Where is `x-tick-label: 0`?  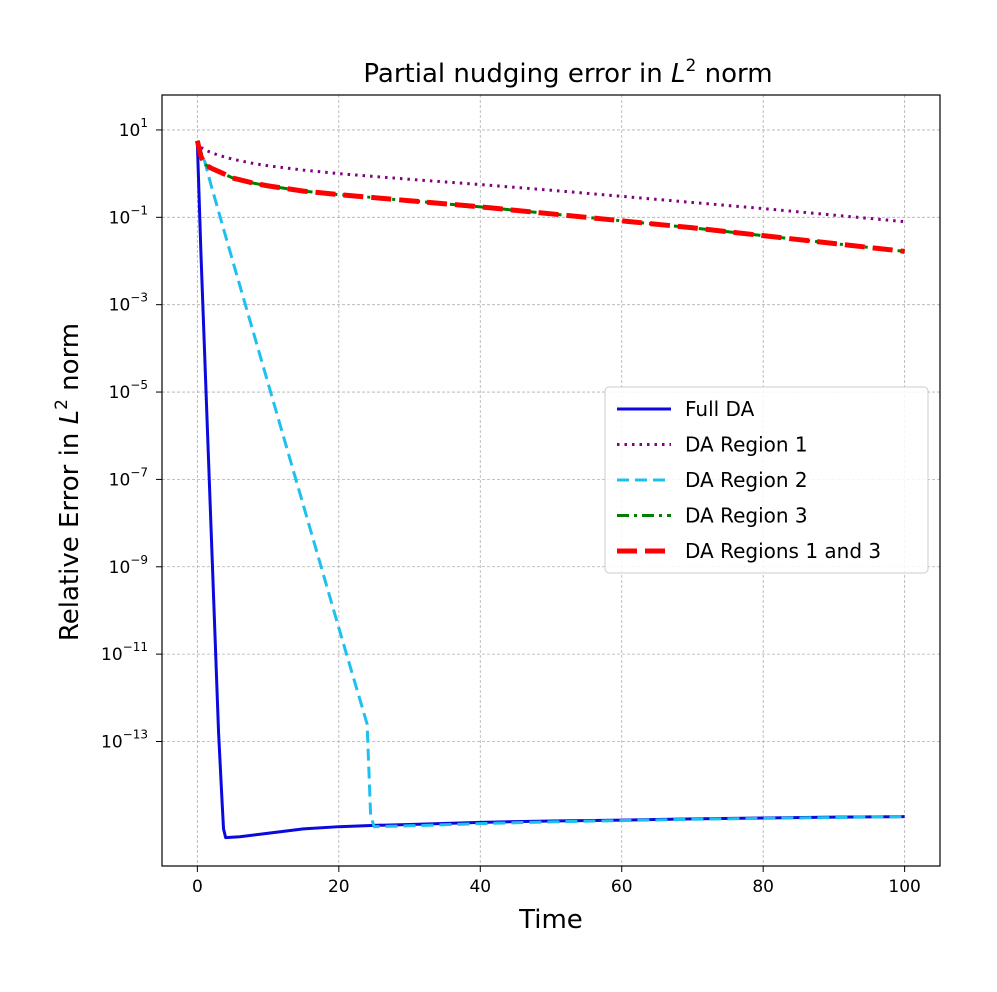
x-tick-label: 0 is located at coordinates (197, 887).